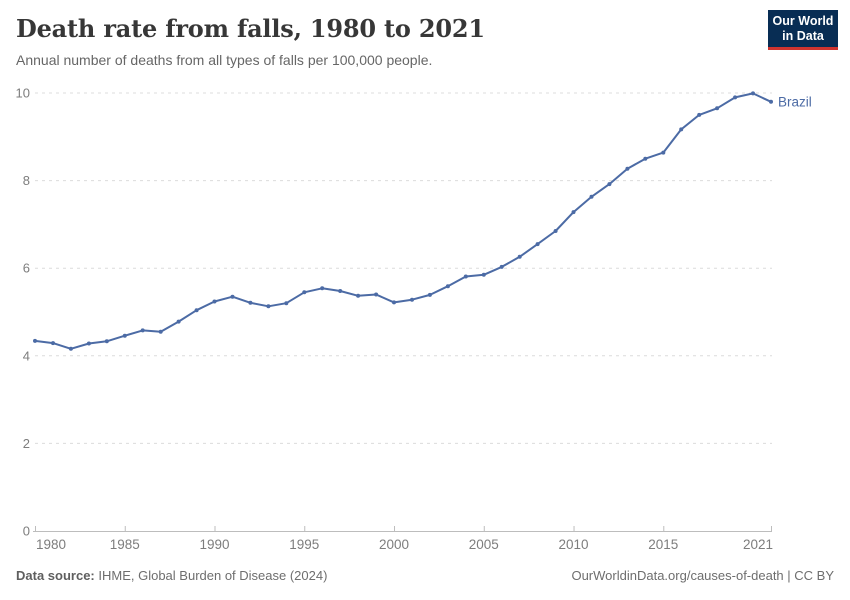  I want to click on data-point-1980, so click(35, 340).